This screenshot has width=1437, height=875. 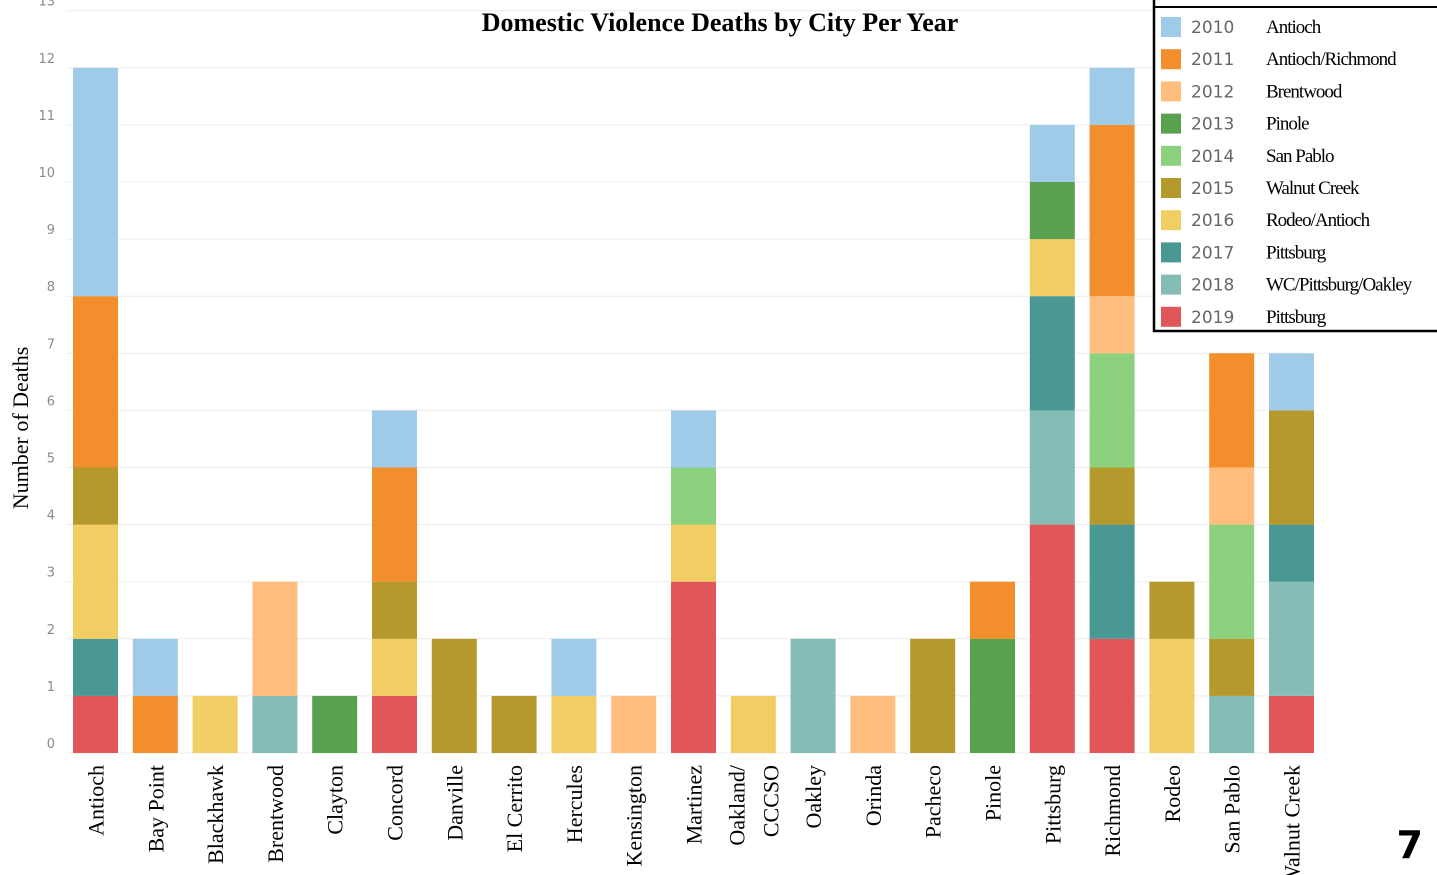 I want to click on y-tick-label: 9, so click(x=51, y=230).